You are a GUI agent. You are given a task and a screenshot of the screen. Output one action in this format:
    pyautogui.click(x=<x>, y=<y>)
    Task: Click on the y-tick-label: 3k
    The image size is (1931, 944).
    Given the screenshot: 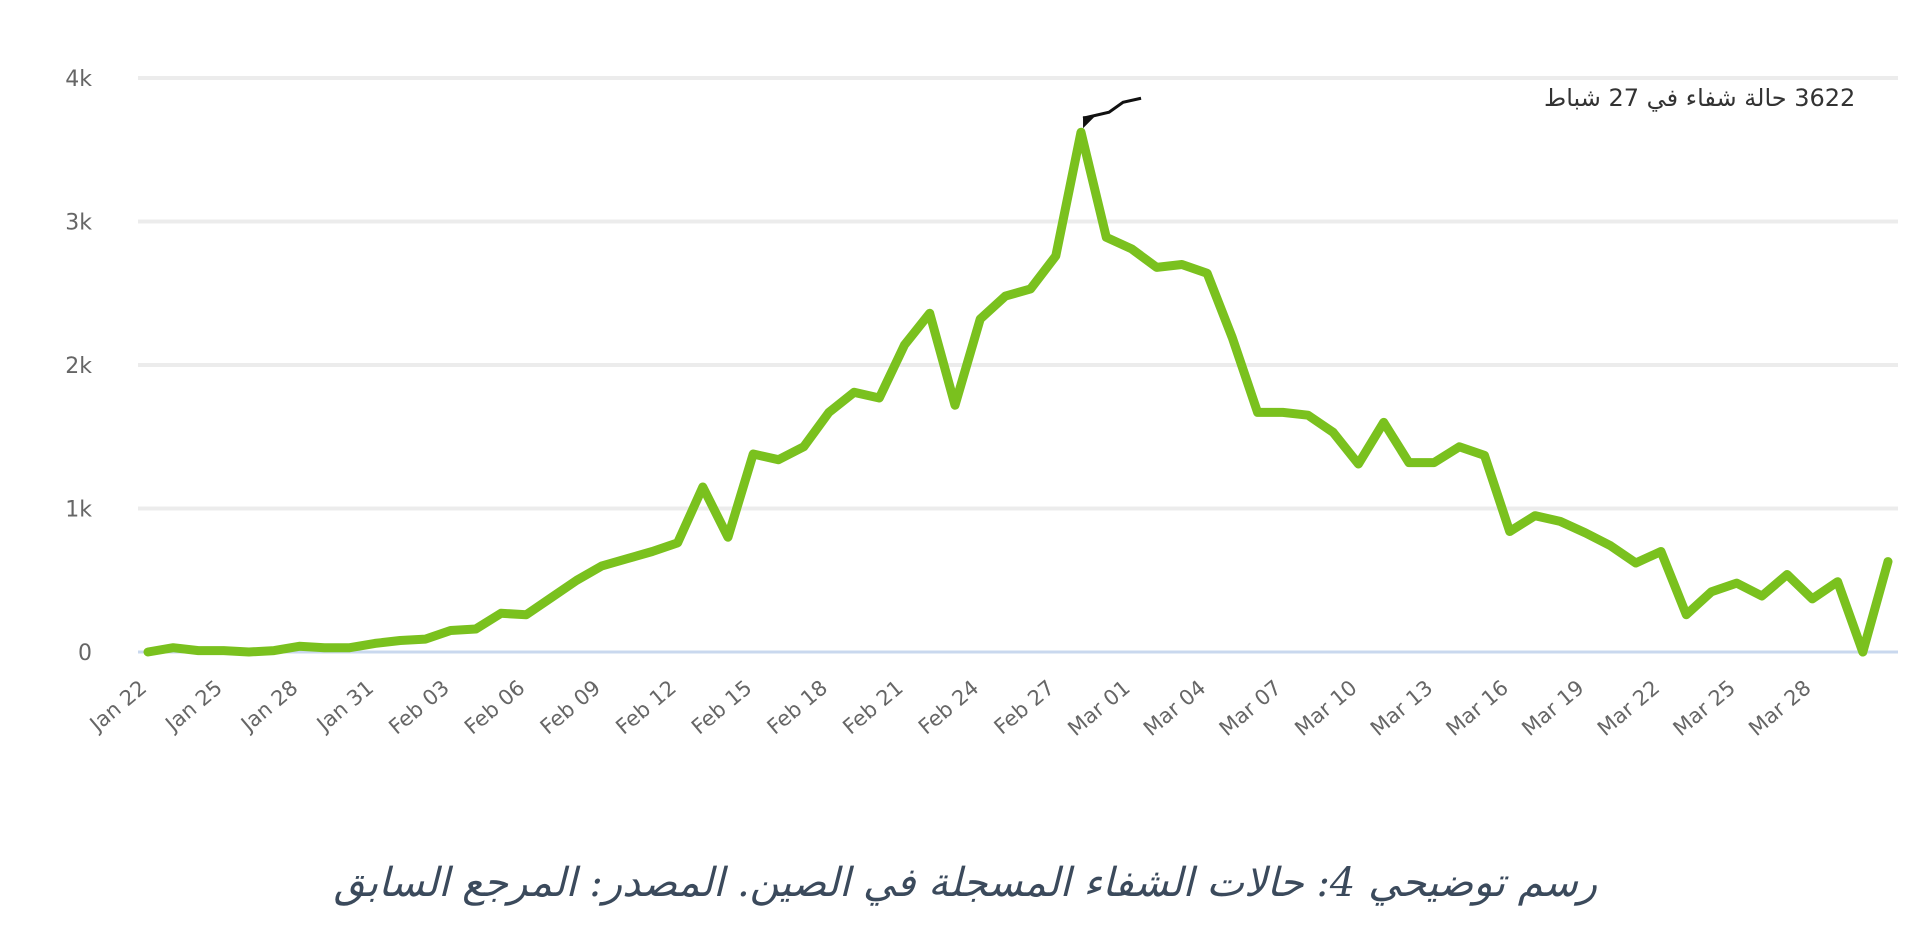 What is the action you would take?
    pyautogui.click(x=78, y=223)
    